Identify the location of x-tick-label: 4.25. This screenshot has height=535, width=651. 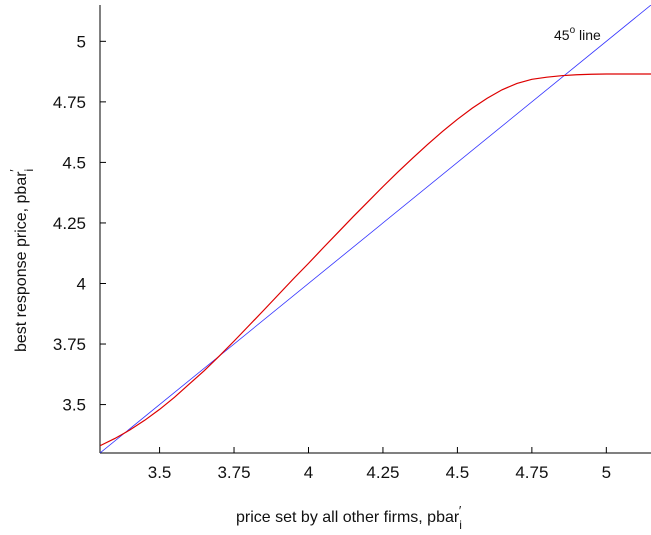
(382, 472).